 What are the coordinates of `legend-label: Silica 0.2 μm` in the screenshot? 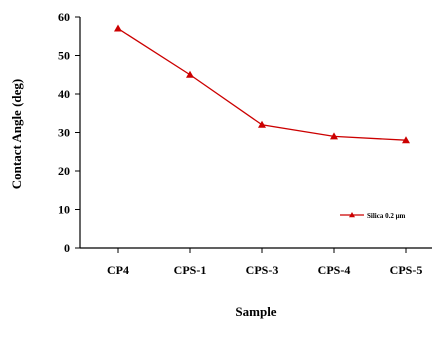 It's located at (386, 216).